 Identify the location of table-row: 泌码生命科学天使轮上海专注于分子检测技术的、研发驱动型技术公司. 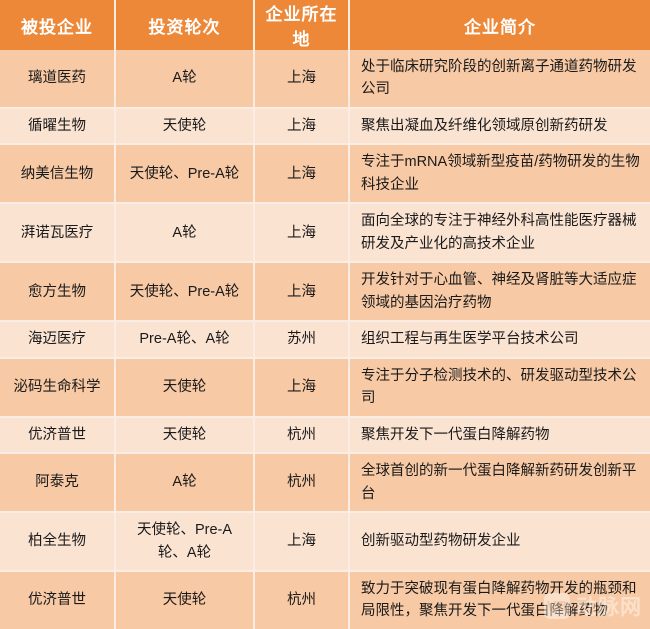
(325, 387).